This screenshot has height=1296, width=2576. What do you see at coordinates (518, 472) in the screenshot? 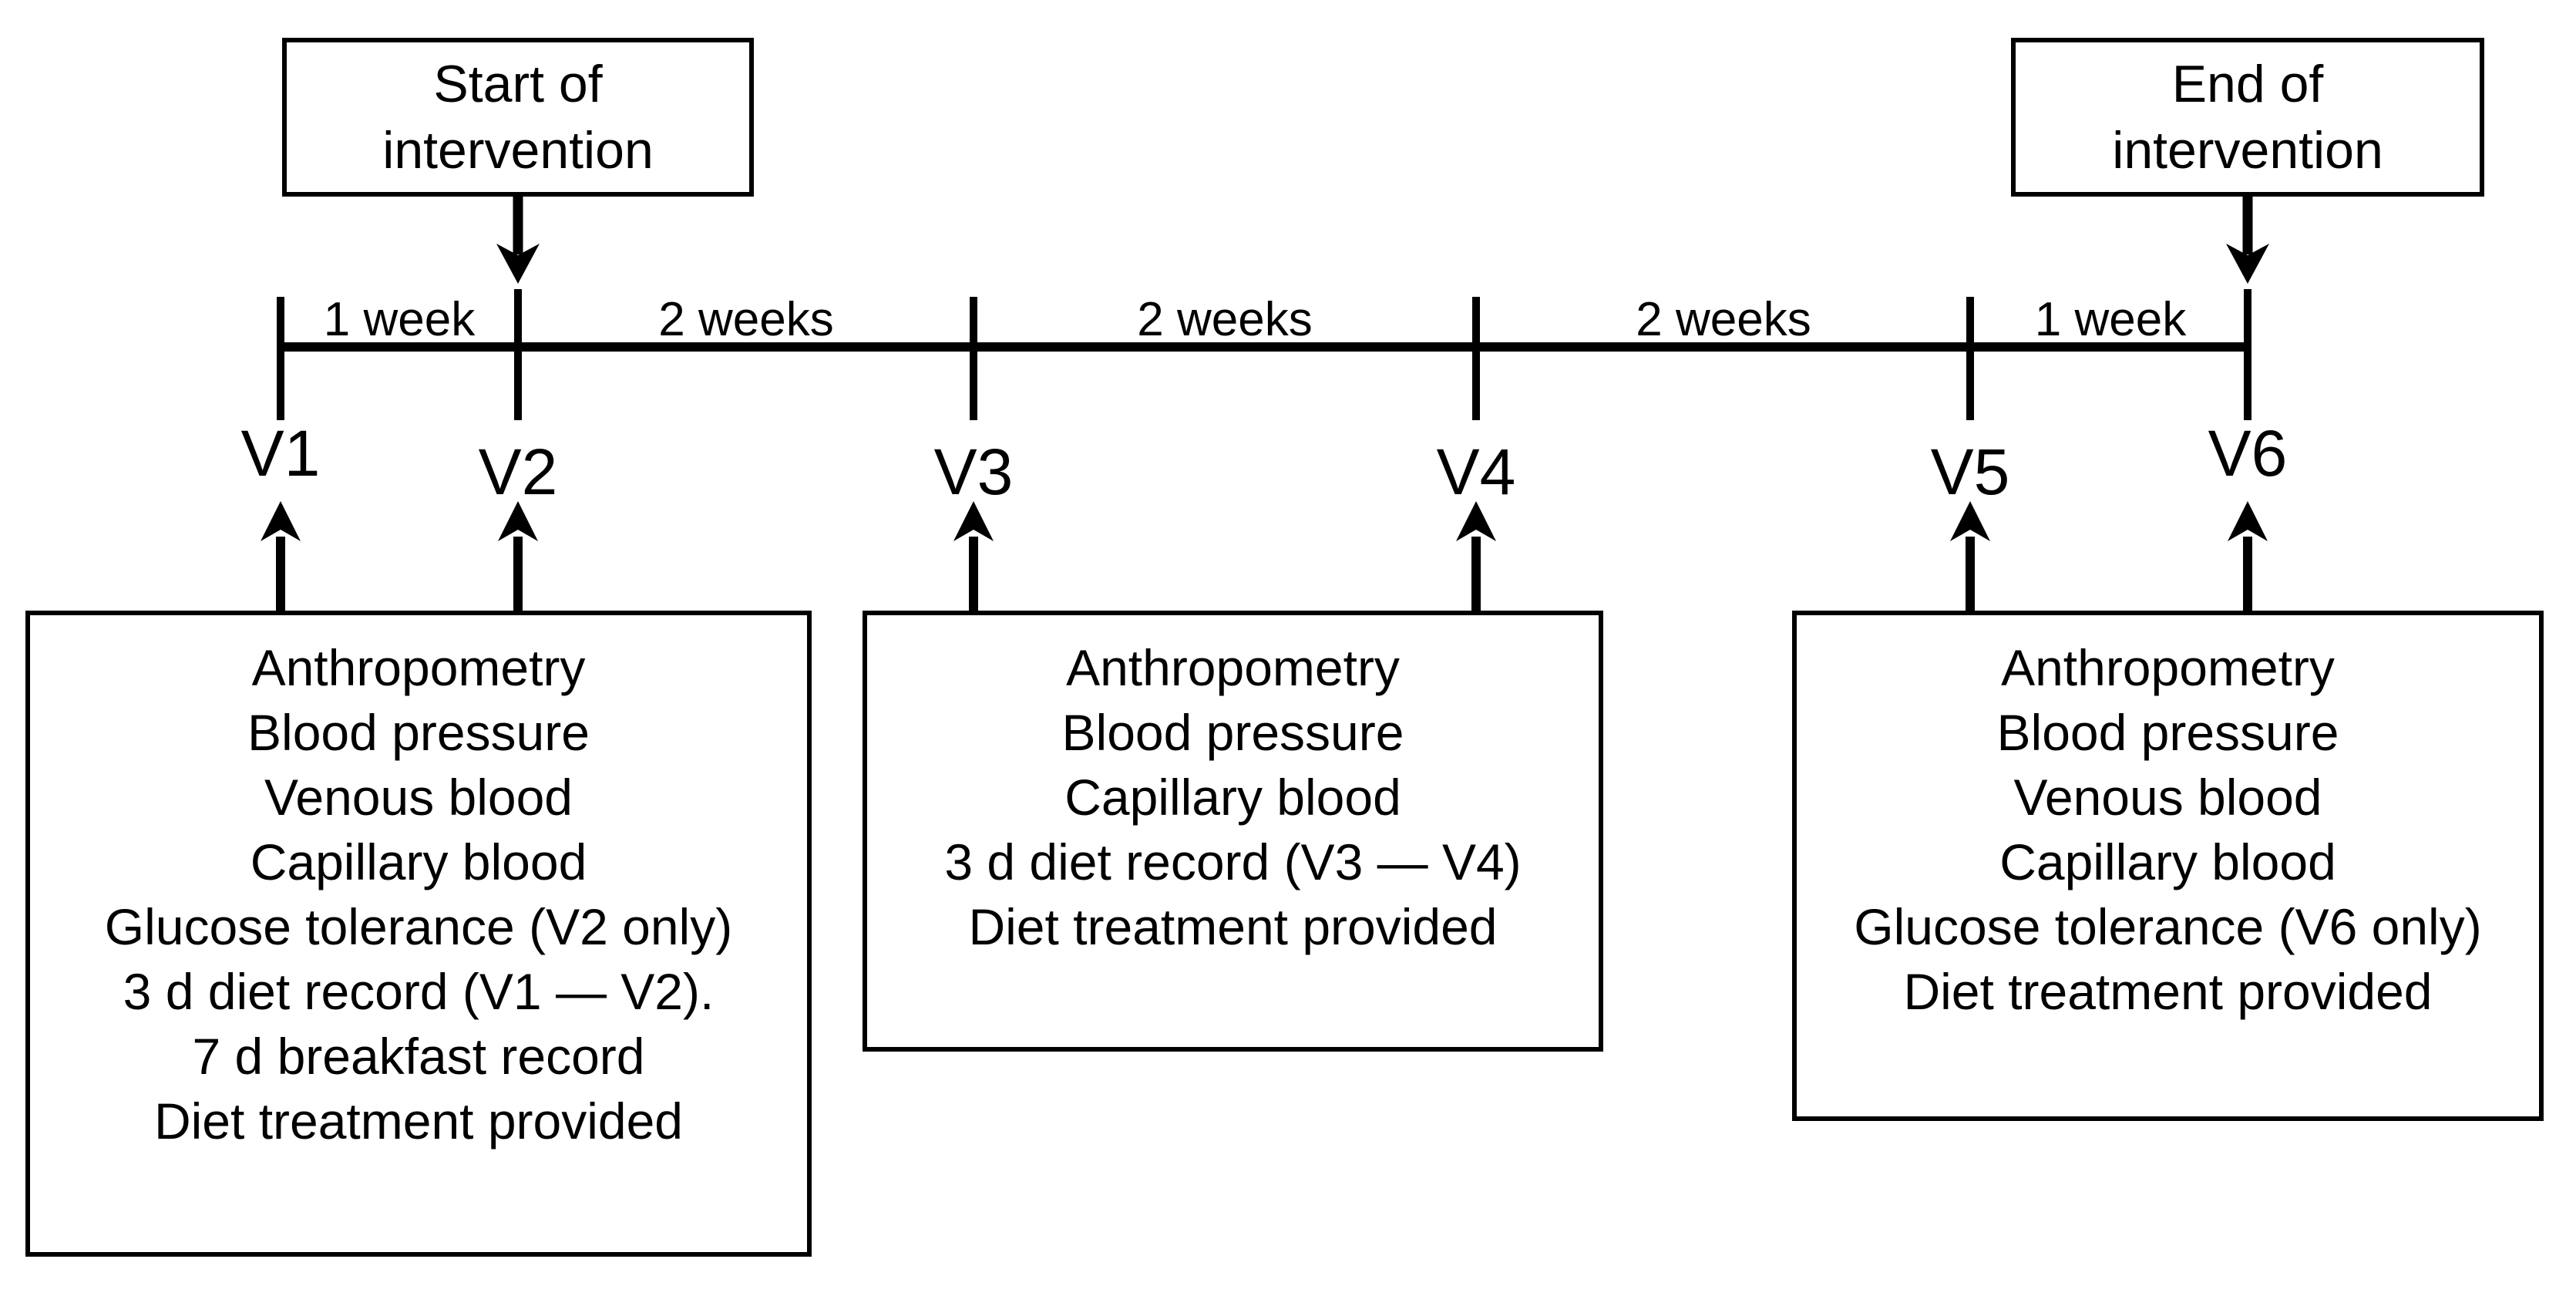
I see `visit-label-v2: V2` at bounding box center [518, 472].